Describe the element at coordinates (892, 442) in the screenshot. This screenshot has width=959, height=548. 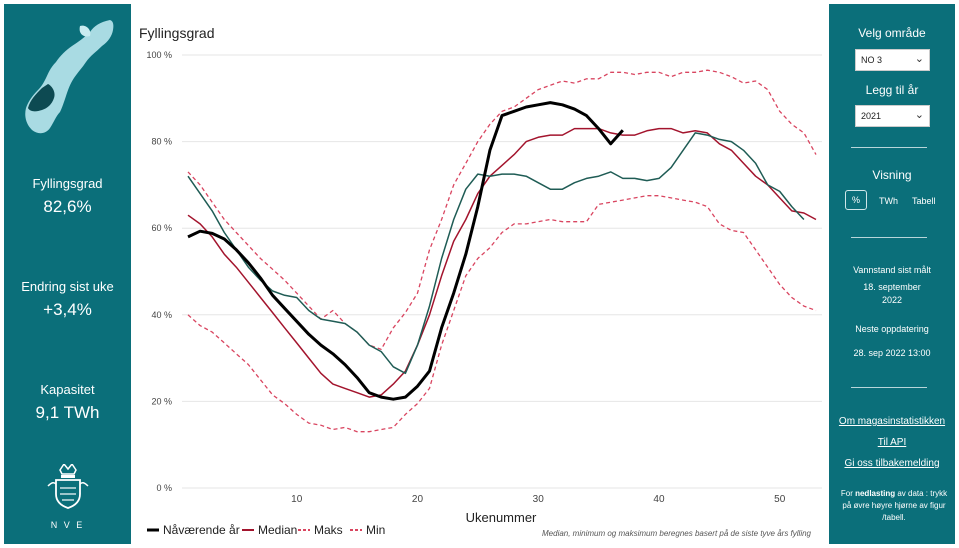
I see `link-til-api: Til API` at that location.